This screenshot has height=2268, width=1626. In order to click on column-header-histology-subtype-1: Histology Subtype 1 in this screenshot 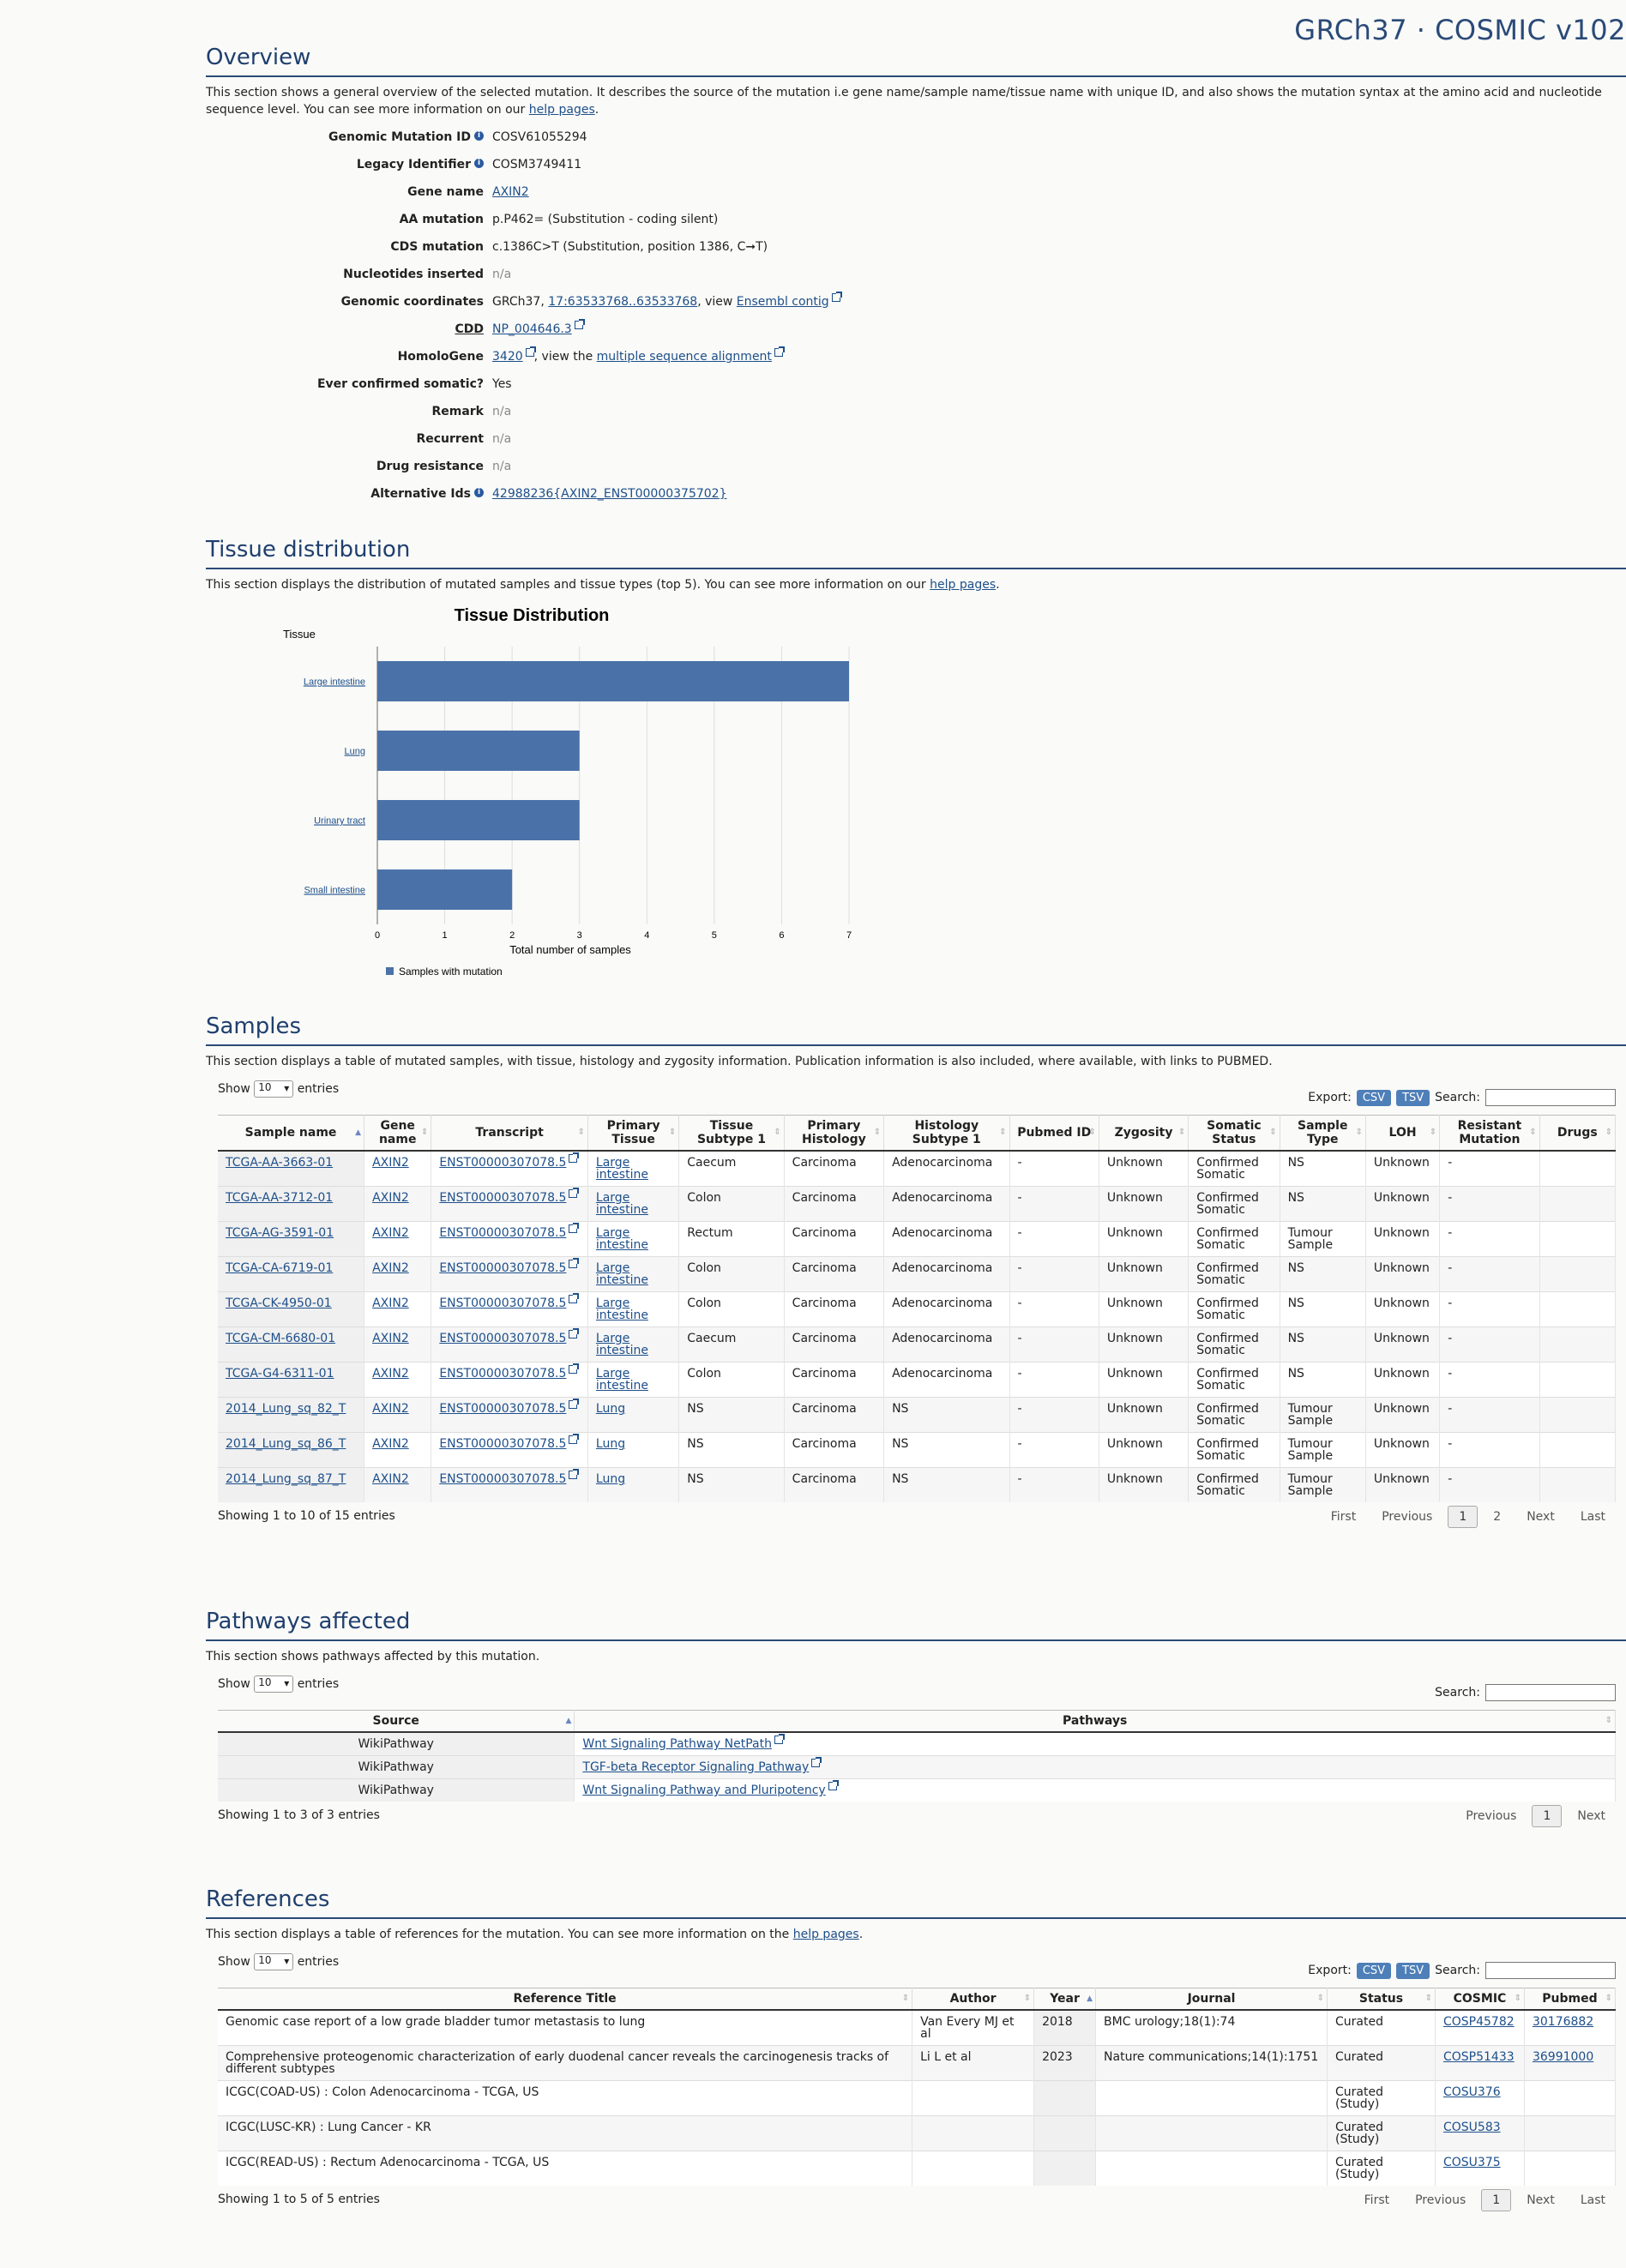, I will do `click(946, 1133)`.